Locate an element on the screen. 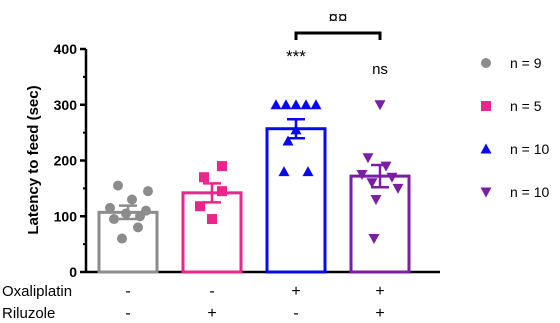 This screenshot has height=323, width=560. legend-label: n = 5 is located at coordinates (526, 106).